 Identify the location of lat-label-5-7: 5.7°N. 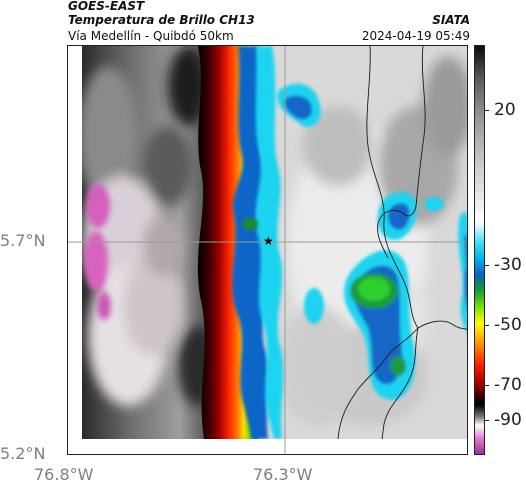
(23, 240).